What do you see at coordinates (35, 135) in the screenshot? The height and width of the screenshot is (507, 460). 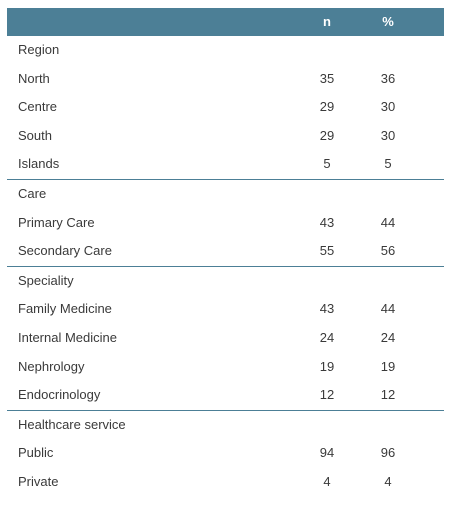 I see `row-label: South` at bounding box center [35, 135].